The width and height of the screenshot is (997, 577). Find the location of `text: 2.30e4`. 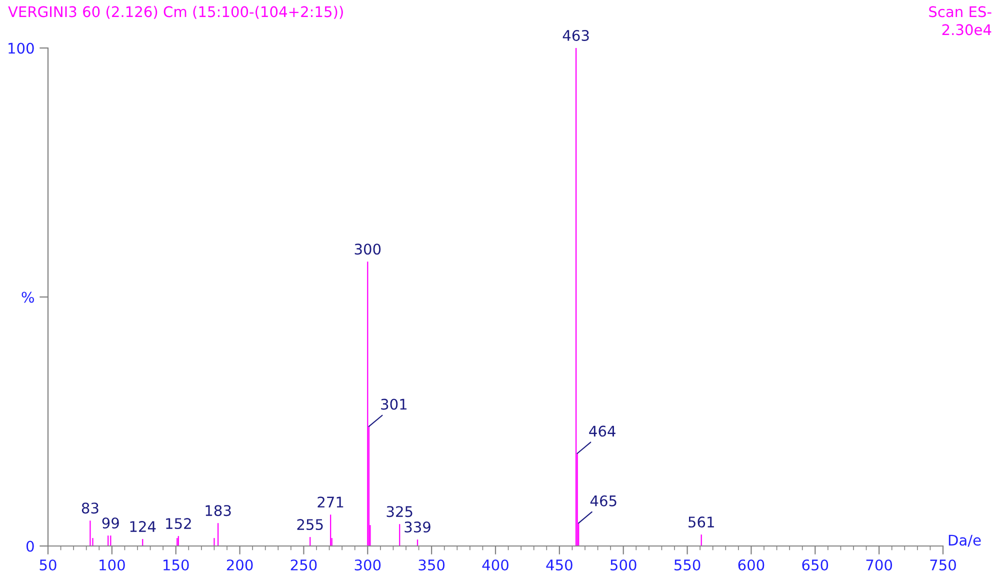

text: 2.30e4 is located at coordinates (967, 30).